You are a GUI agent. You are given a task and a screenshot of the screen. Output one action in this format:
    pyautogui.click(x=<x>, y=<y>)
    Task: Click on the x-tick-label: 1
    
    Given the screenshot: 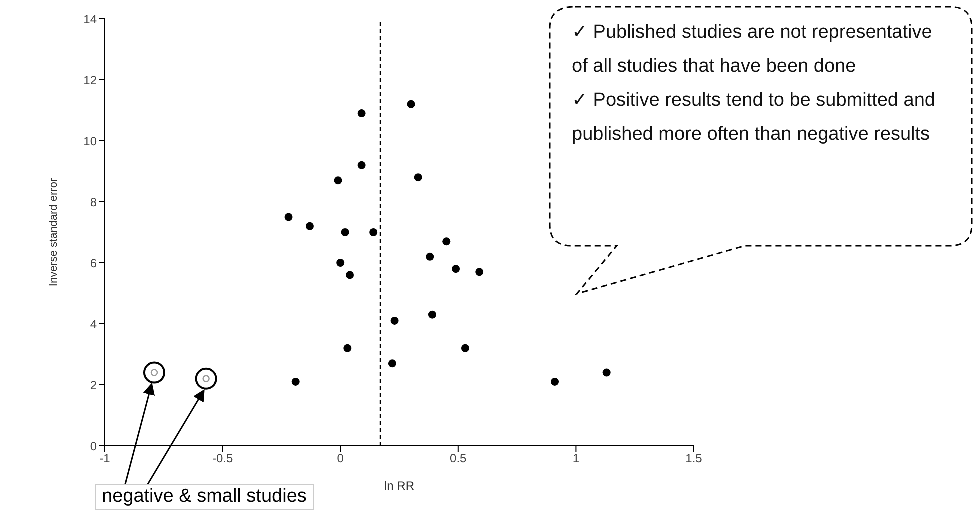 What is the action you would take?
    pyautogui.click(x=576, y=459)
    